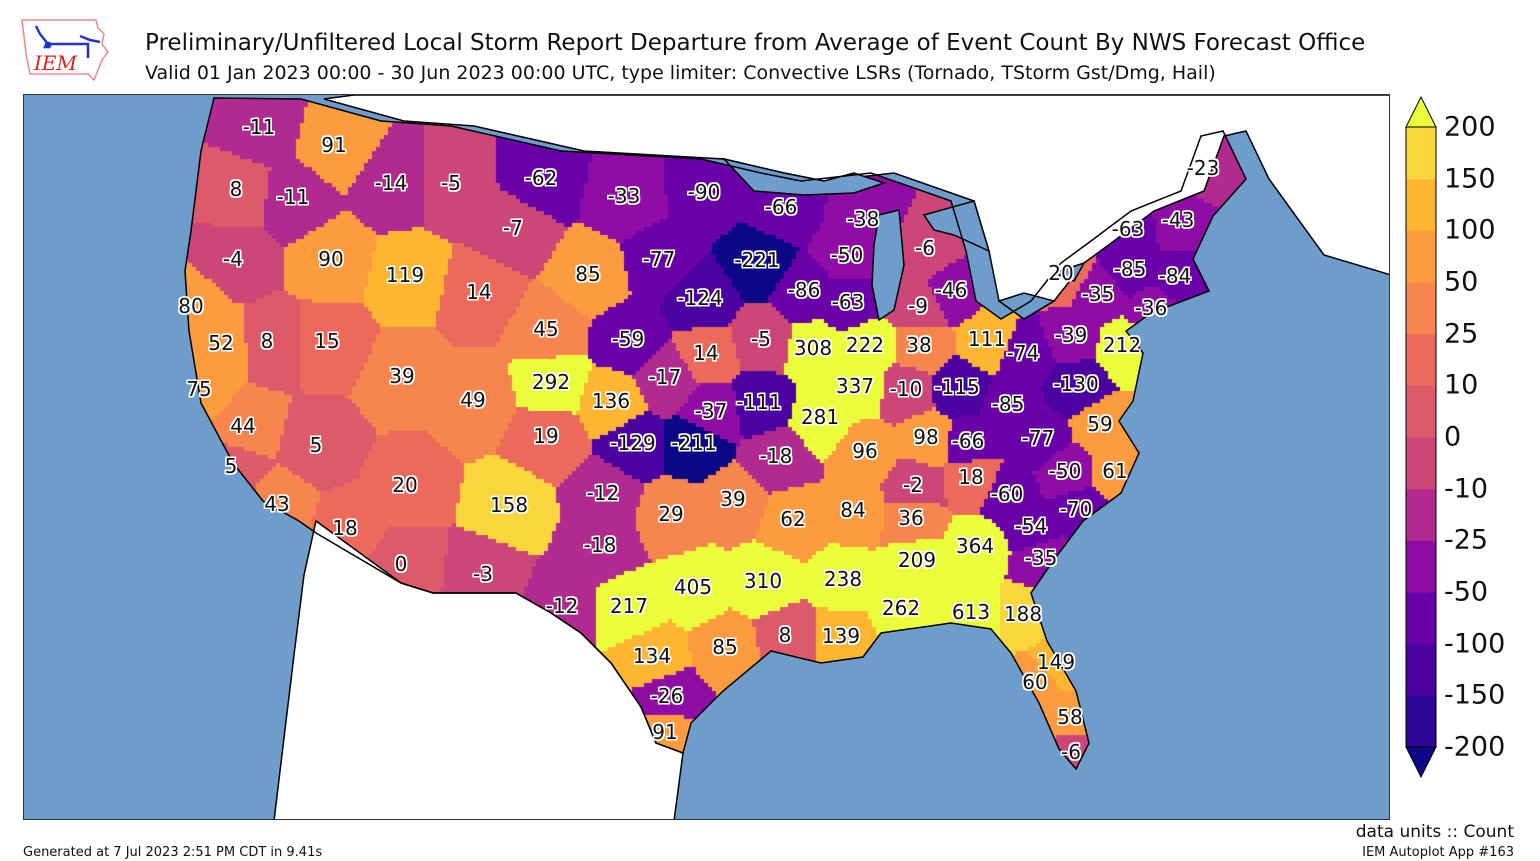  What do you see at coordinates (1100, 424) in the screenshot?
I see `office-value-label: 59` at bounding box center [1100, 424].